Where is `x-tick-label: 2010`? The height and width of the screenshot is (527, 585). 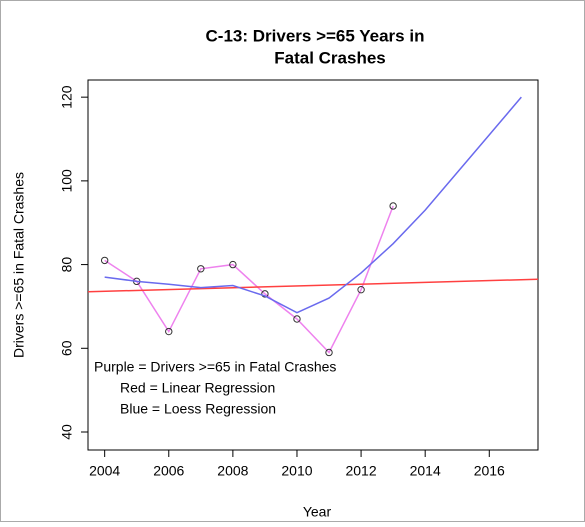
x-tick-label: 2010 is located at coordinates (296, 471).